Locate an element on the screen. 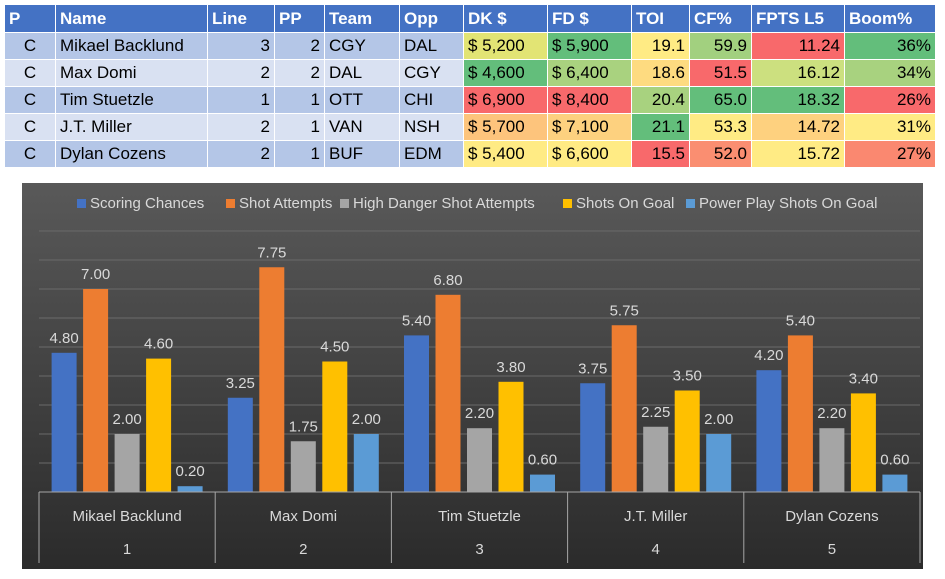 This screenshot has width=945, height=579. cell-pp: 2 is located at coordinates (299, 46).